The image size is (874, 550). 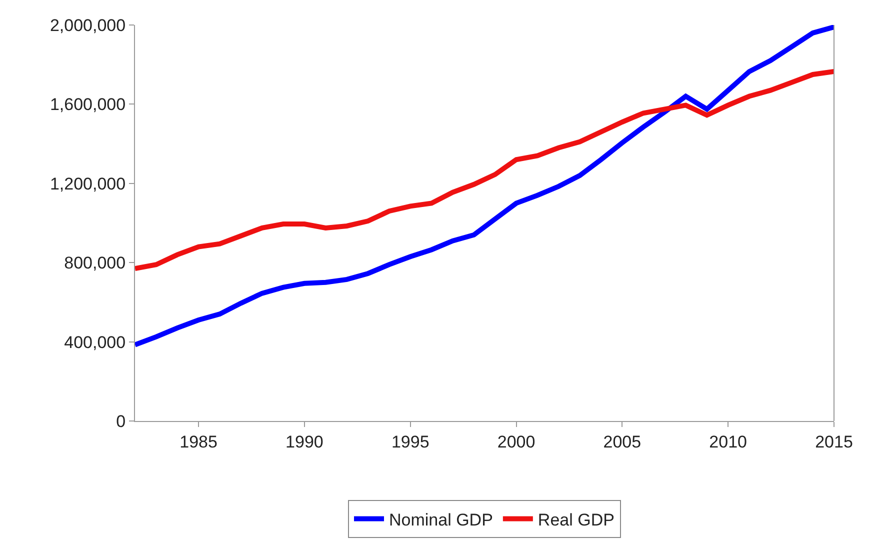 I want to click on x-tick-label: 2015, so click(x=834, y=442).